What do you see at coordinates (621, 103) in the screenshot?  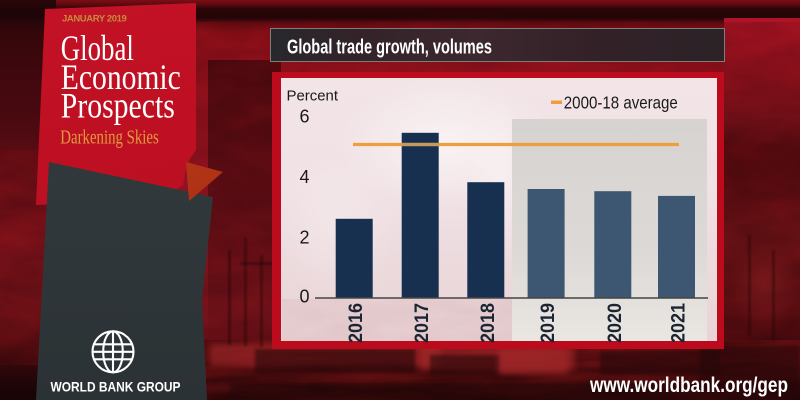 I see `svg-text: 2000-18 average` at bounding box center [621, 103].